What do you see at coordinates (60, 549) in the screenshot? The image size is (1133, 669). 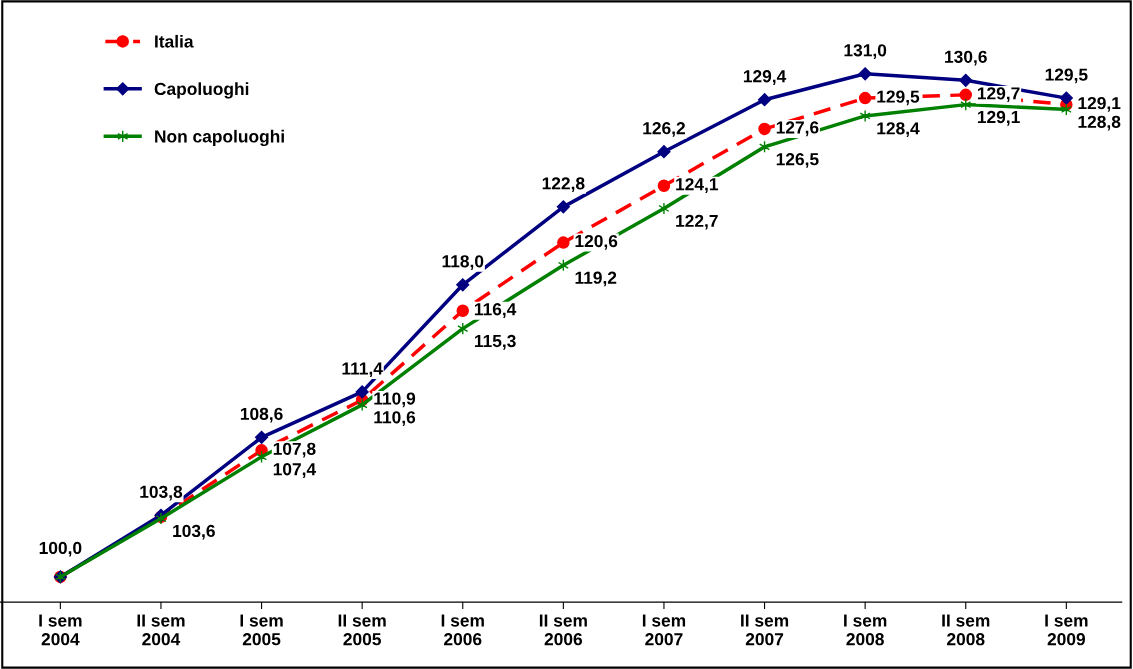 I see `data-label: 100,0` at bounding box center [60, 549].